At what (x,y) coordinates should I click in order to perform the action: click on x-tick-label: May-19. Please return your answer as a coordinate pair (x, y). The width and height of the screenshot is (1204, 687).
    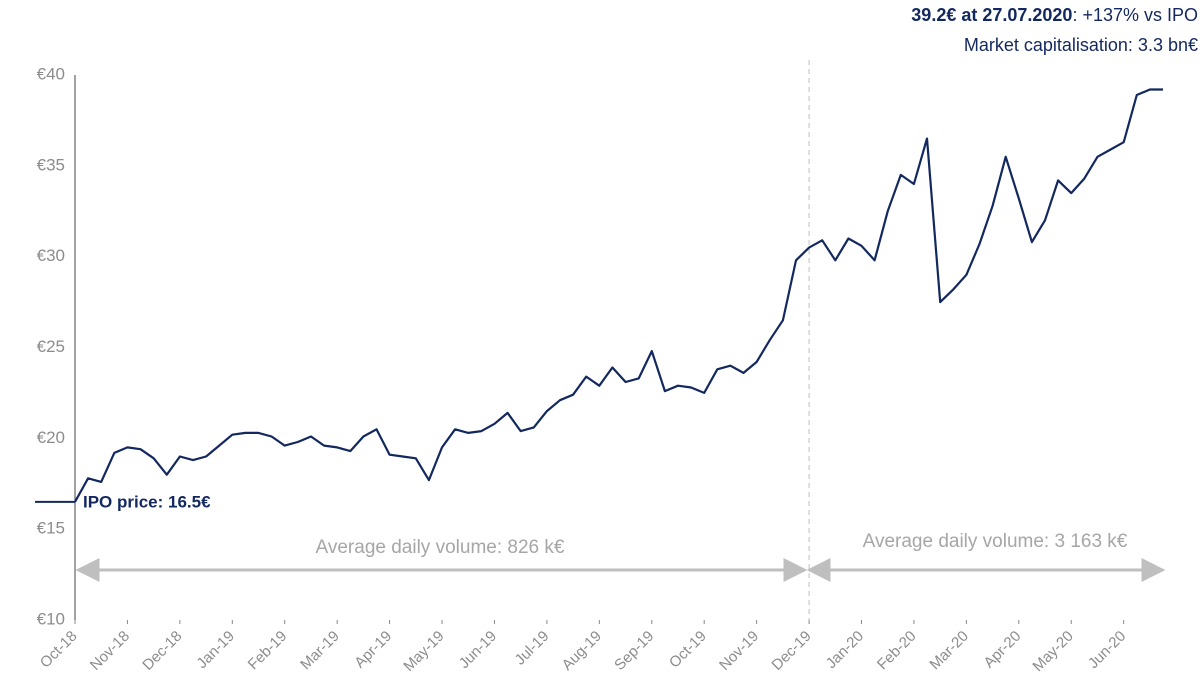
    Looking at the image, I should click on (423, 651).